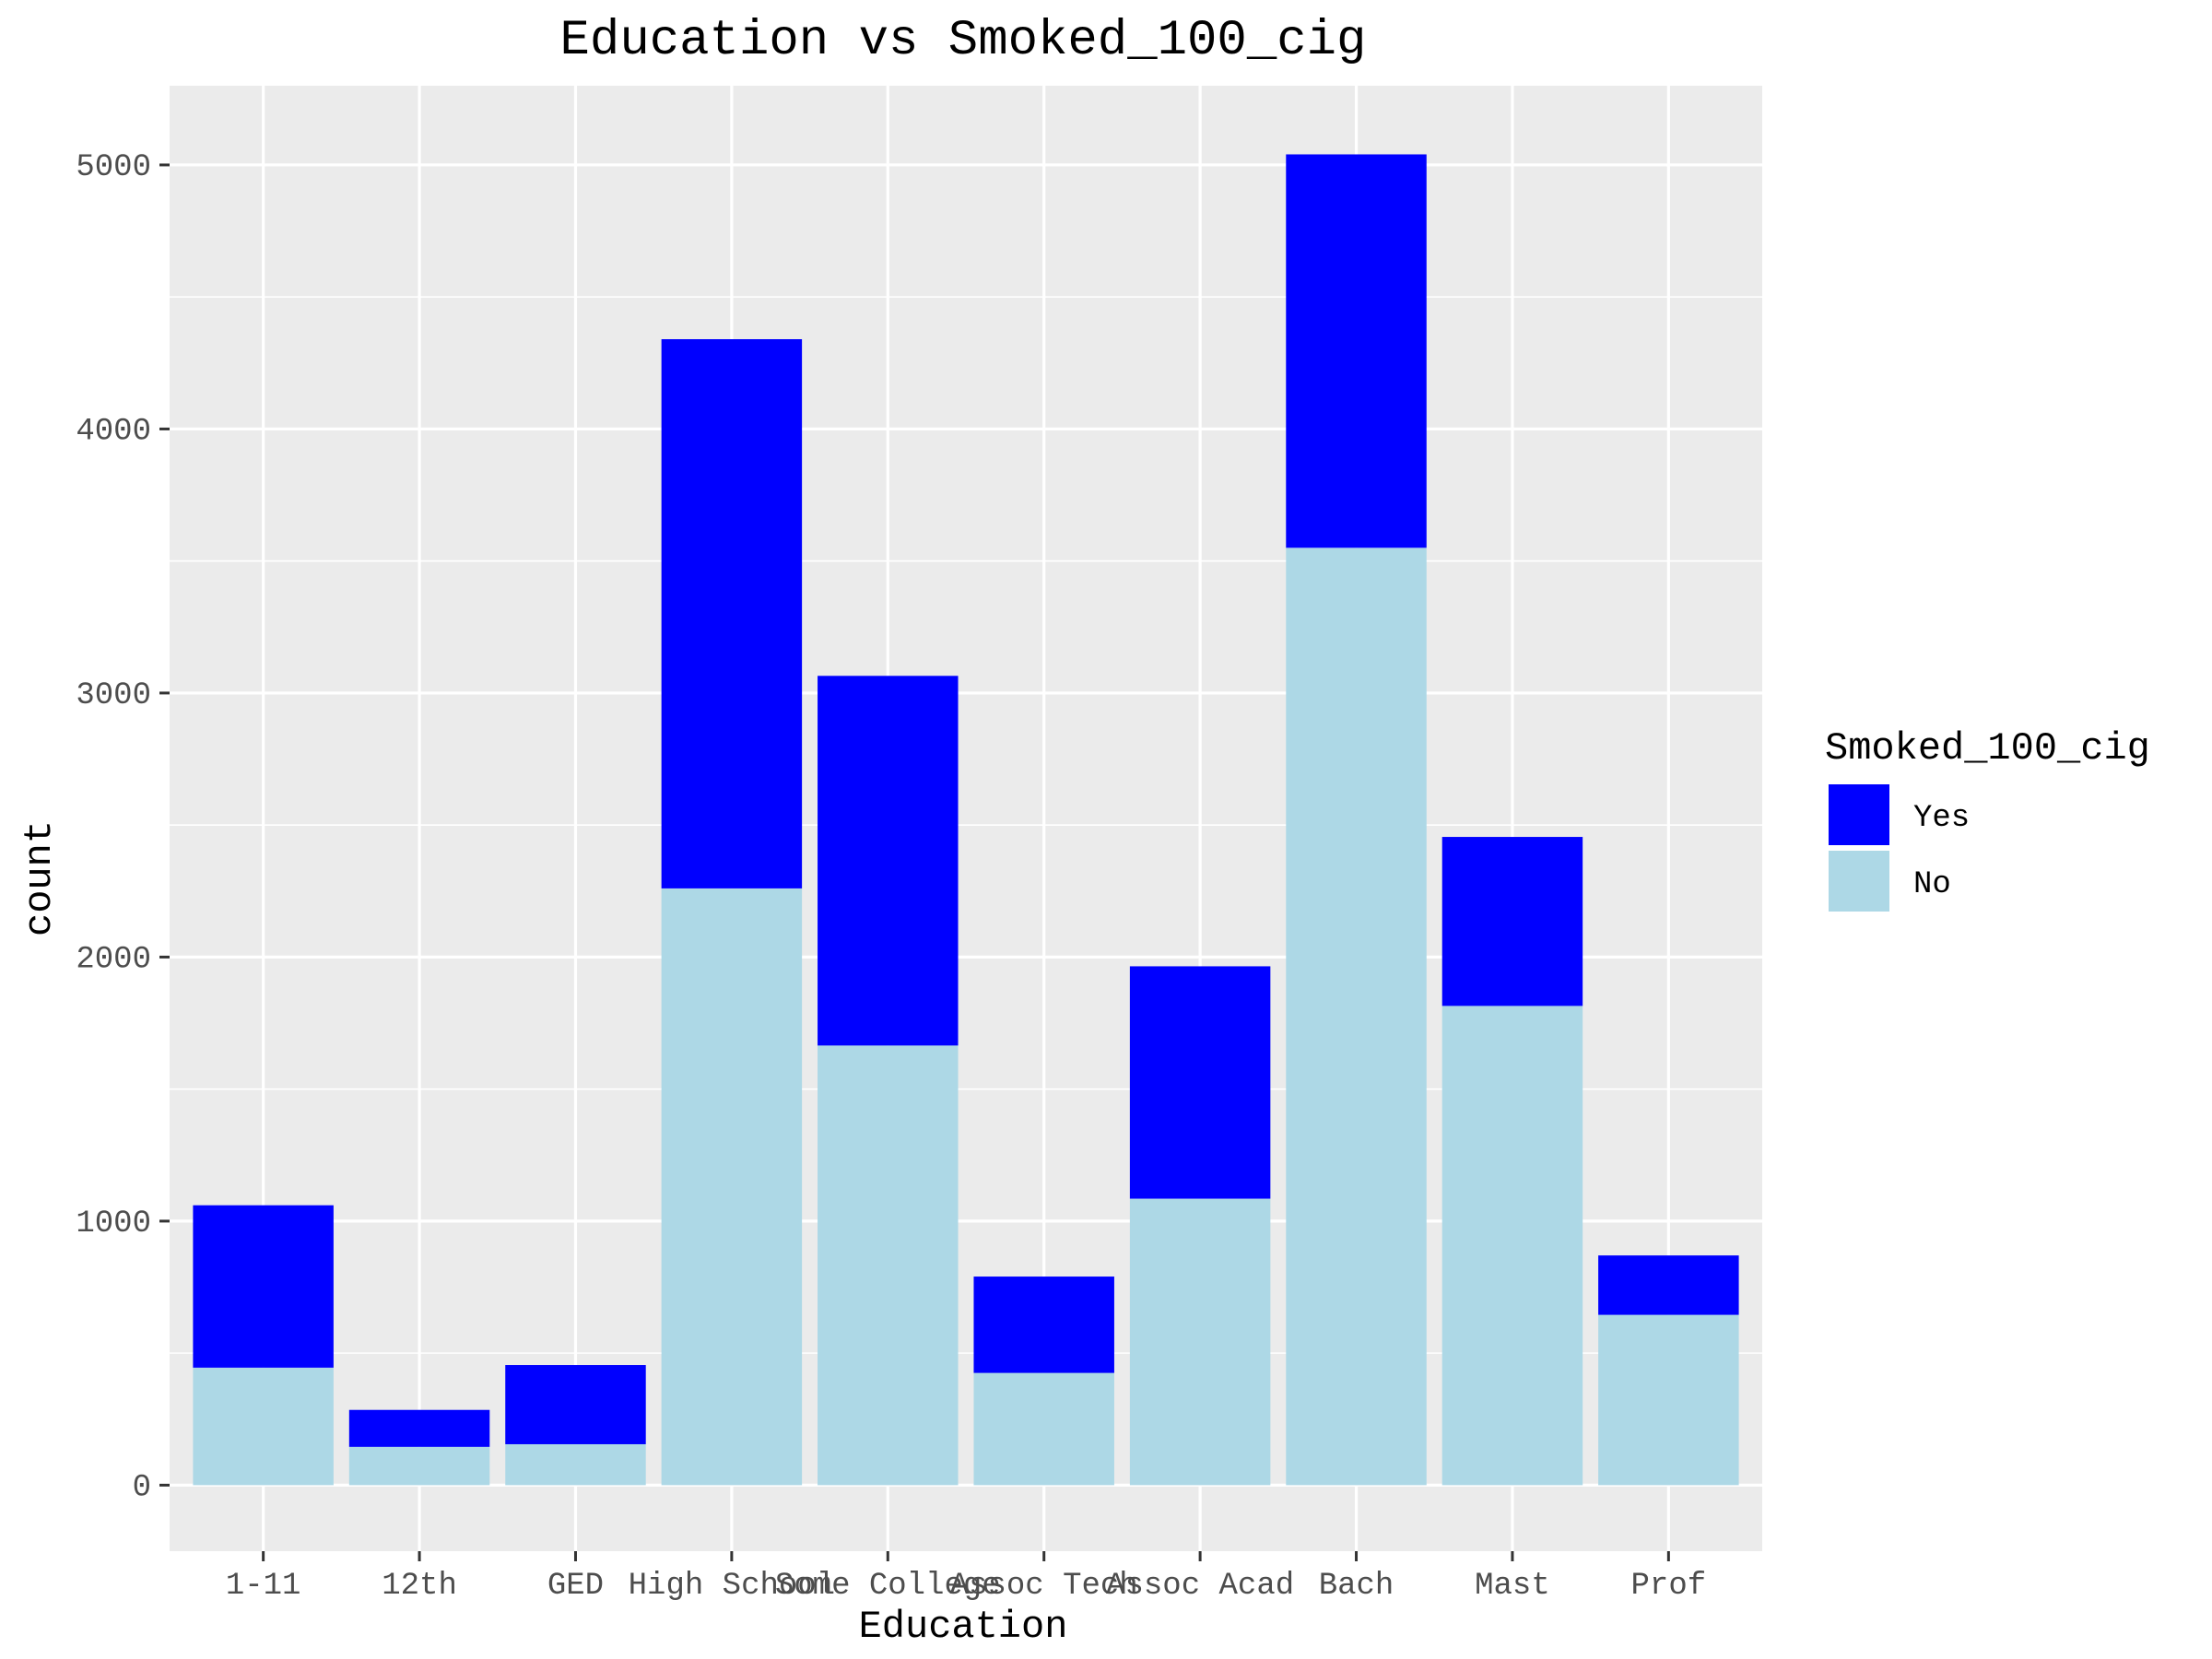  Describe the element at coordinates (888, 1586) in the screenshot. I see `x-tick-label: Some College` at that location.